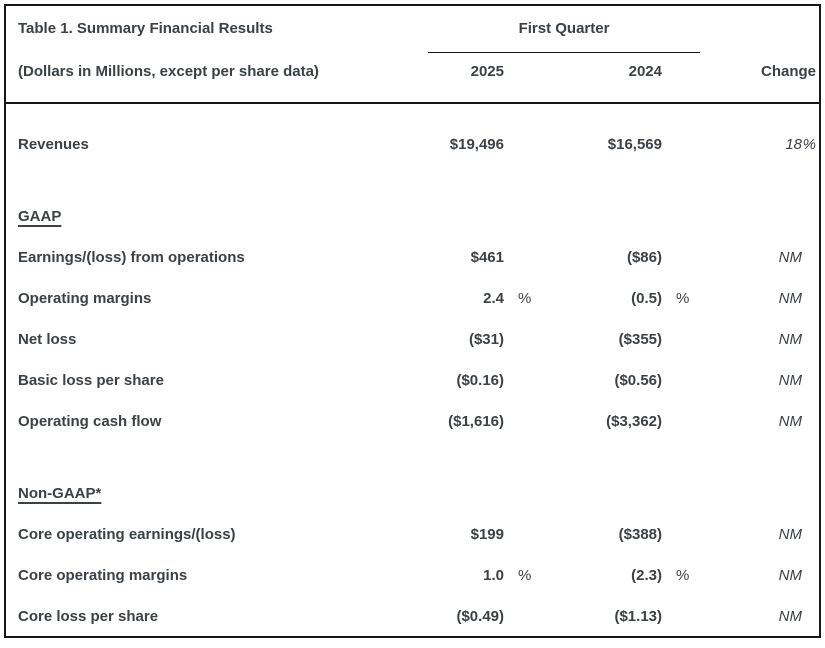  I want to click on row-label: Operating margins, so click(85, 298).